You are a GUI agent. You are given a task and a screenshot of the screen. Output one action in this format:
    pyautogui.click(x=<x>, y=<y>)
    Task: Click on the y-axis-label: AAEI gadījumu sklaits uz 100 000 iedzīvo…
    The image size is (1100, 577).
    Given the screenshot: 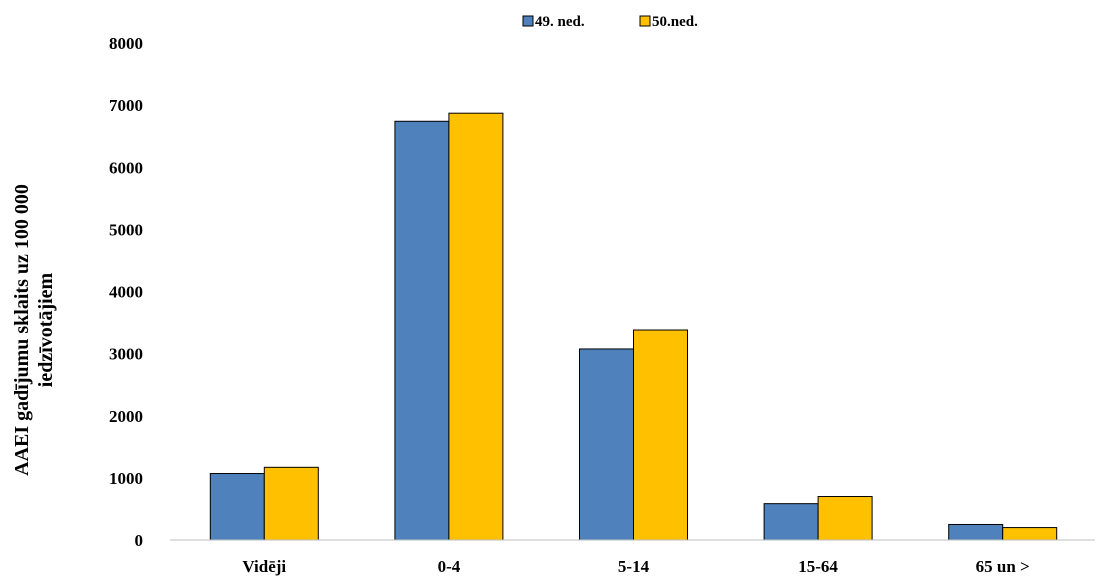 What is the action you would take?
    pyautogui.click(x=34, y=330)
    